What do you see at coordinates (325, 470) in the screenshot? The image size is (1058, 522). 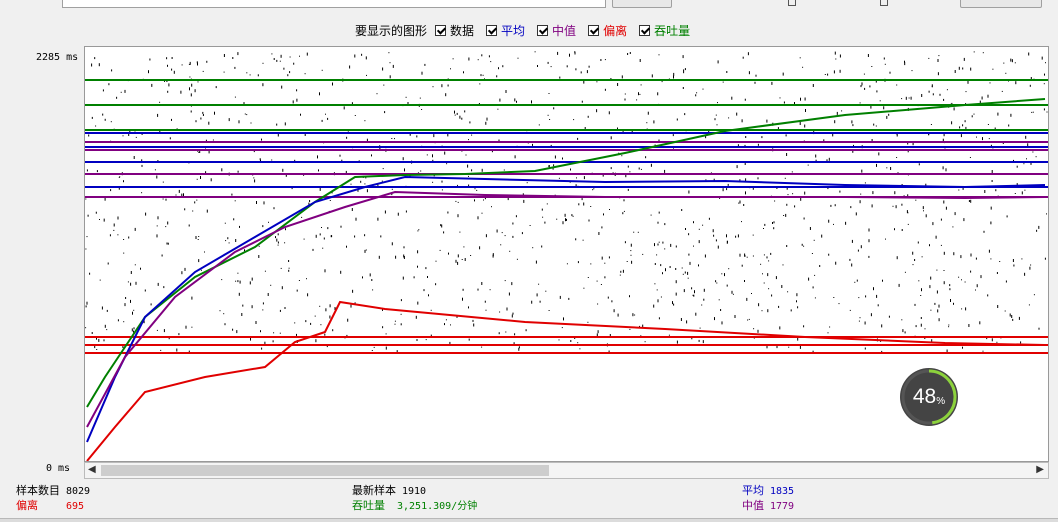 I see `scroll-thumb` at bounding box center [325, 470].